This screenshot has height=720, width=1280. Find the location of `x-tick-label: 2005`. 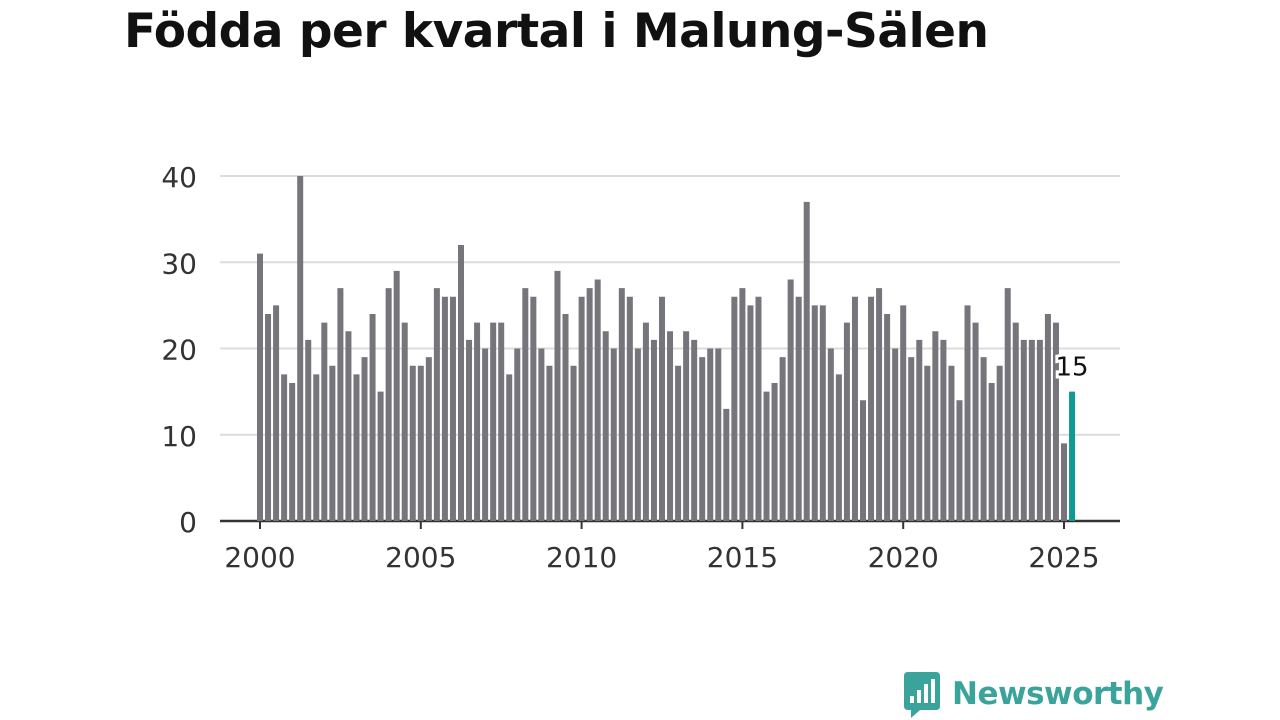

x-tick-label: 2005 is located at coordinates (420, 557).